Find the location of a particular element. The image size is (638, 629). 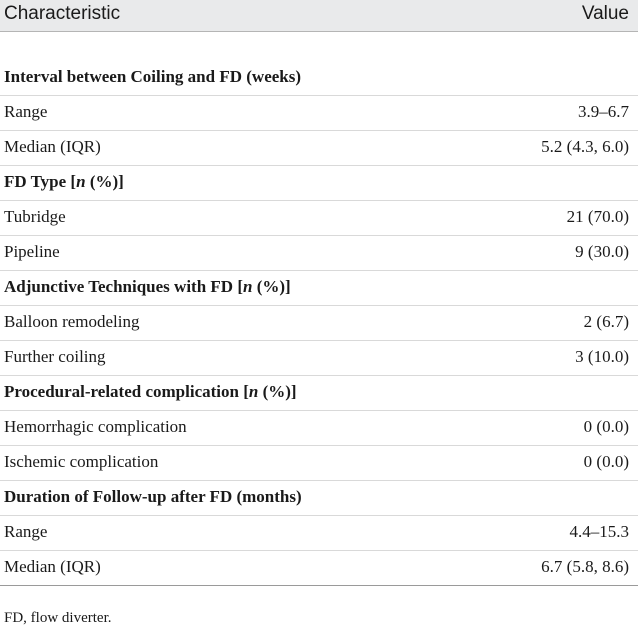

row-value: 4.4–15.3 is located at coordinates (599, 531).